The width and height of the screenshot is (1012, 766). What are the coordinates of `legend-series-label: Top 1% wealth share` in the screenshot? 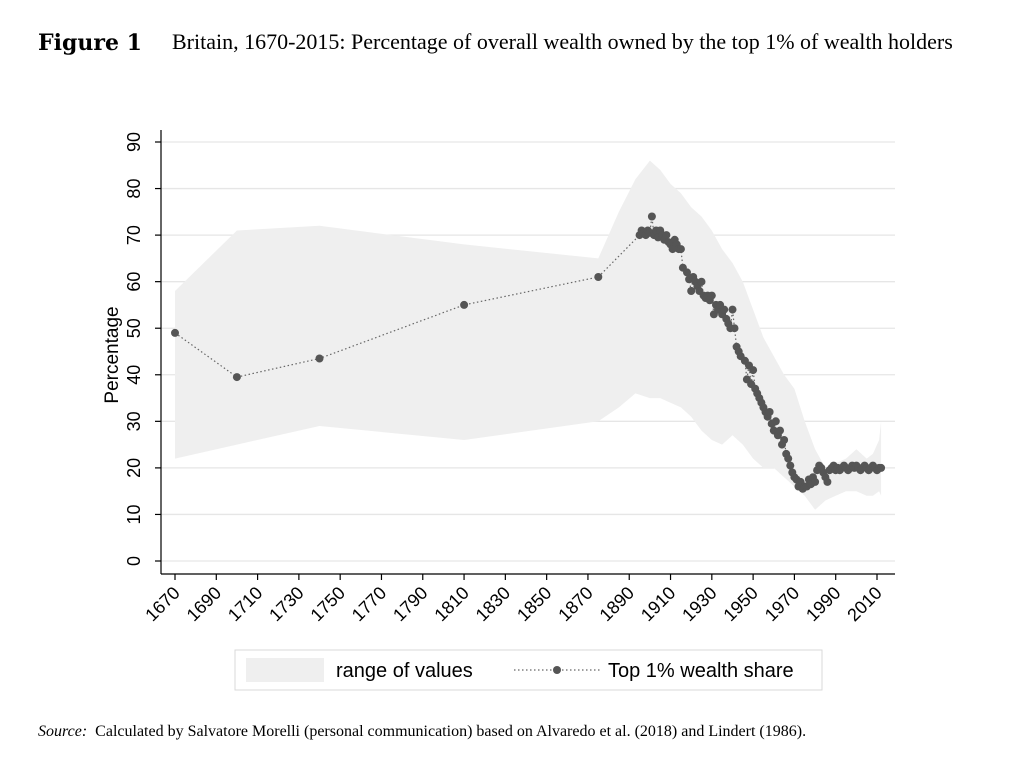 It's located at (701, 671).